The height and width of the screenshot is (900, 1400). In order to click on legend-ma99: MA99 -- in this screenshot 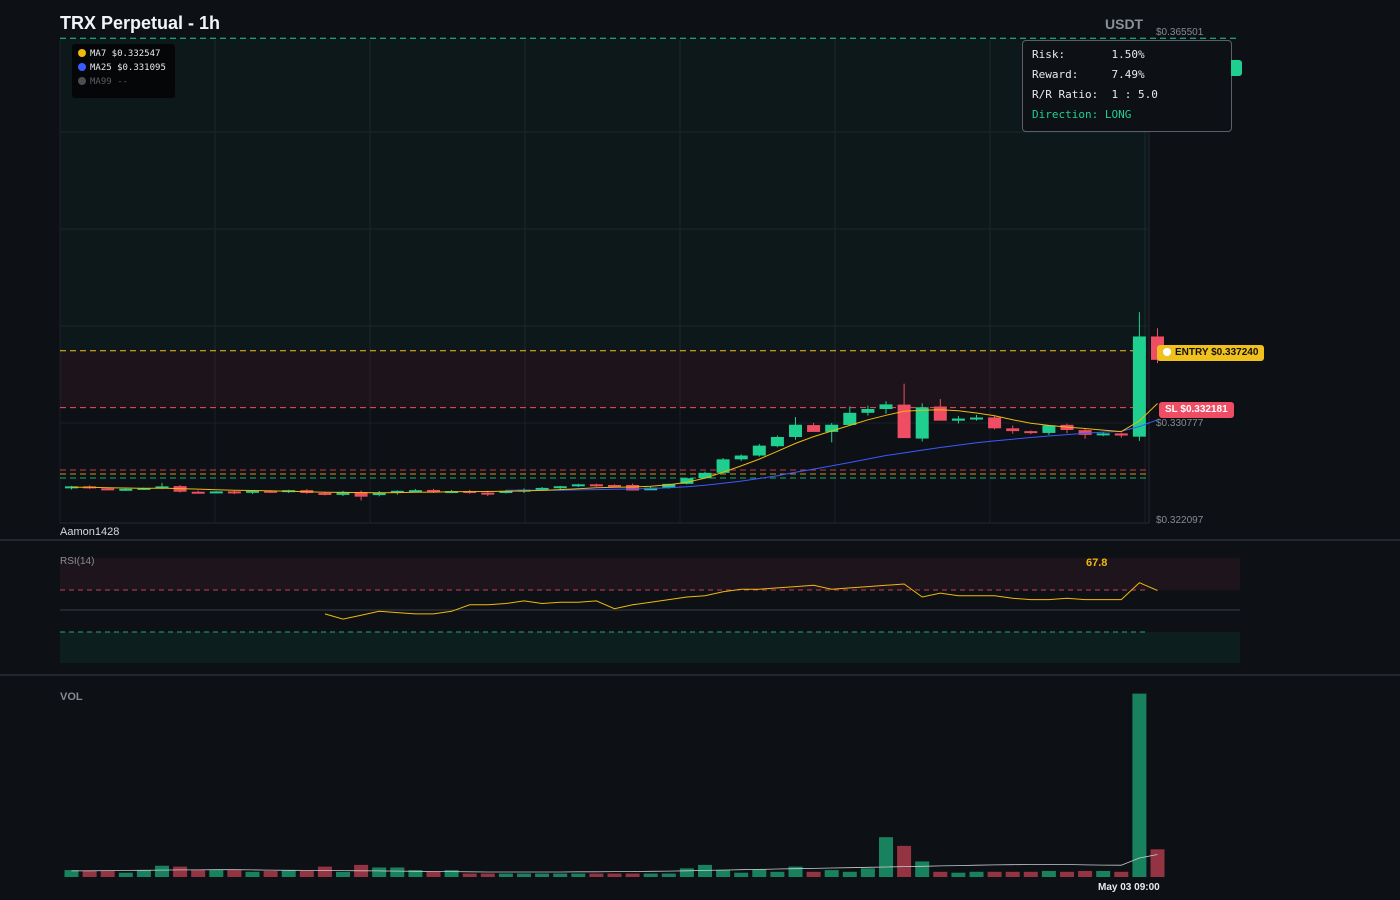, I will do `click(123, 82)`.